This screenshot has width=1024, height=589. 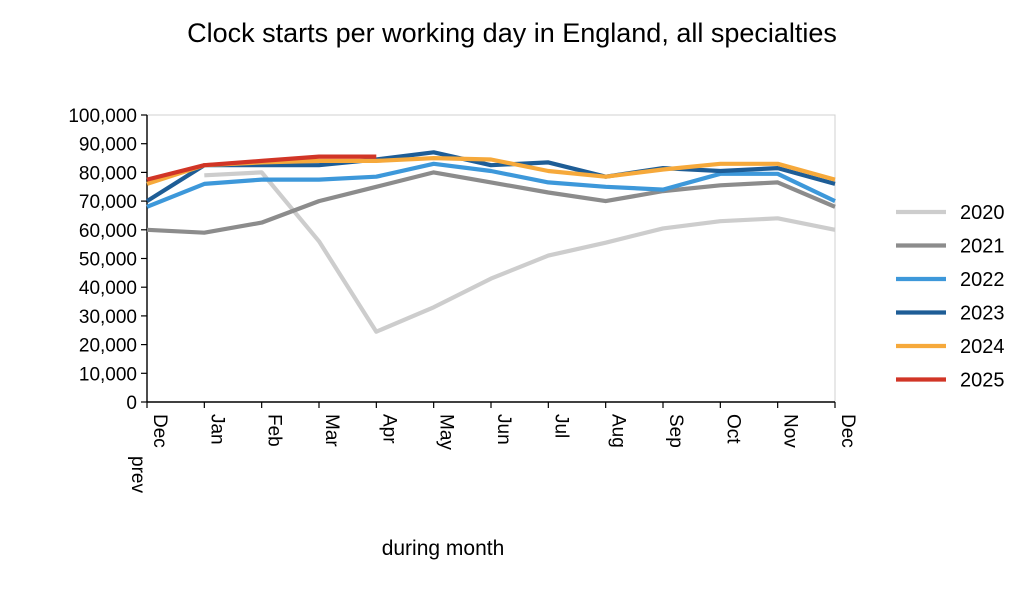 I want to click on x-tick-label: Jan, so click(x=216, y=429).